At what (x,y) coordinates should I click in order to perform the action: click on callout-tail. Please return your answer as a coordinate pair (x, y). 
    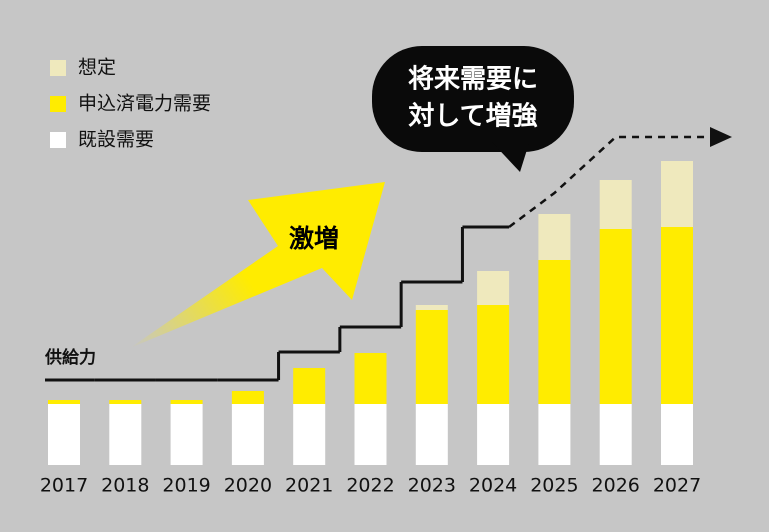
    Looking at the image, I should click on (510, 156).